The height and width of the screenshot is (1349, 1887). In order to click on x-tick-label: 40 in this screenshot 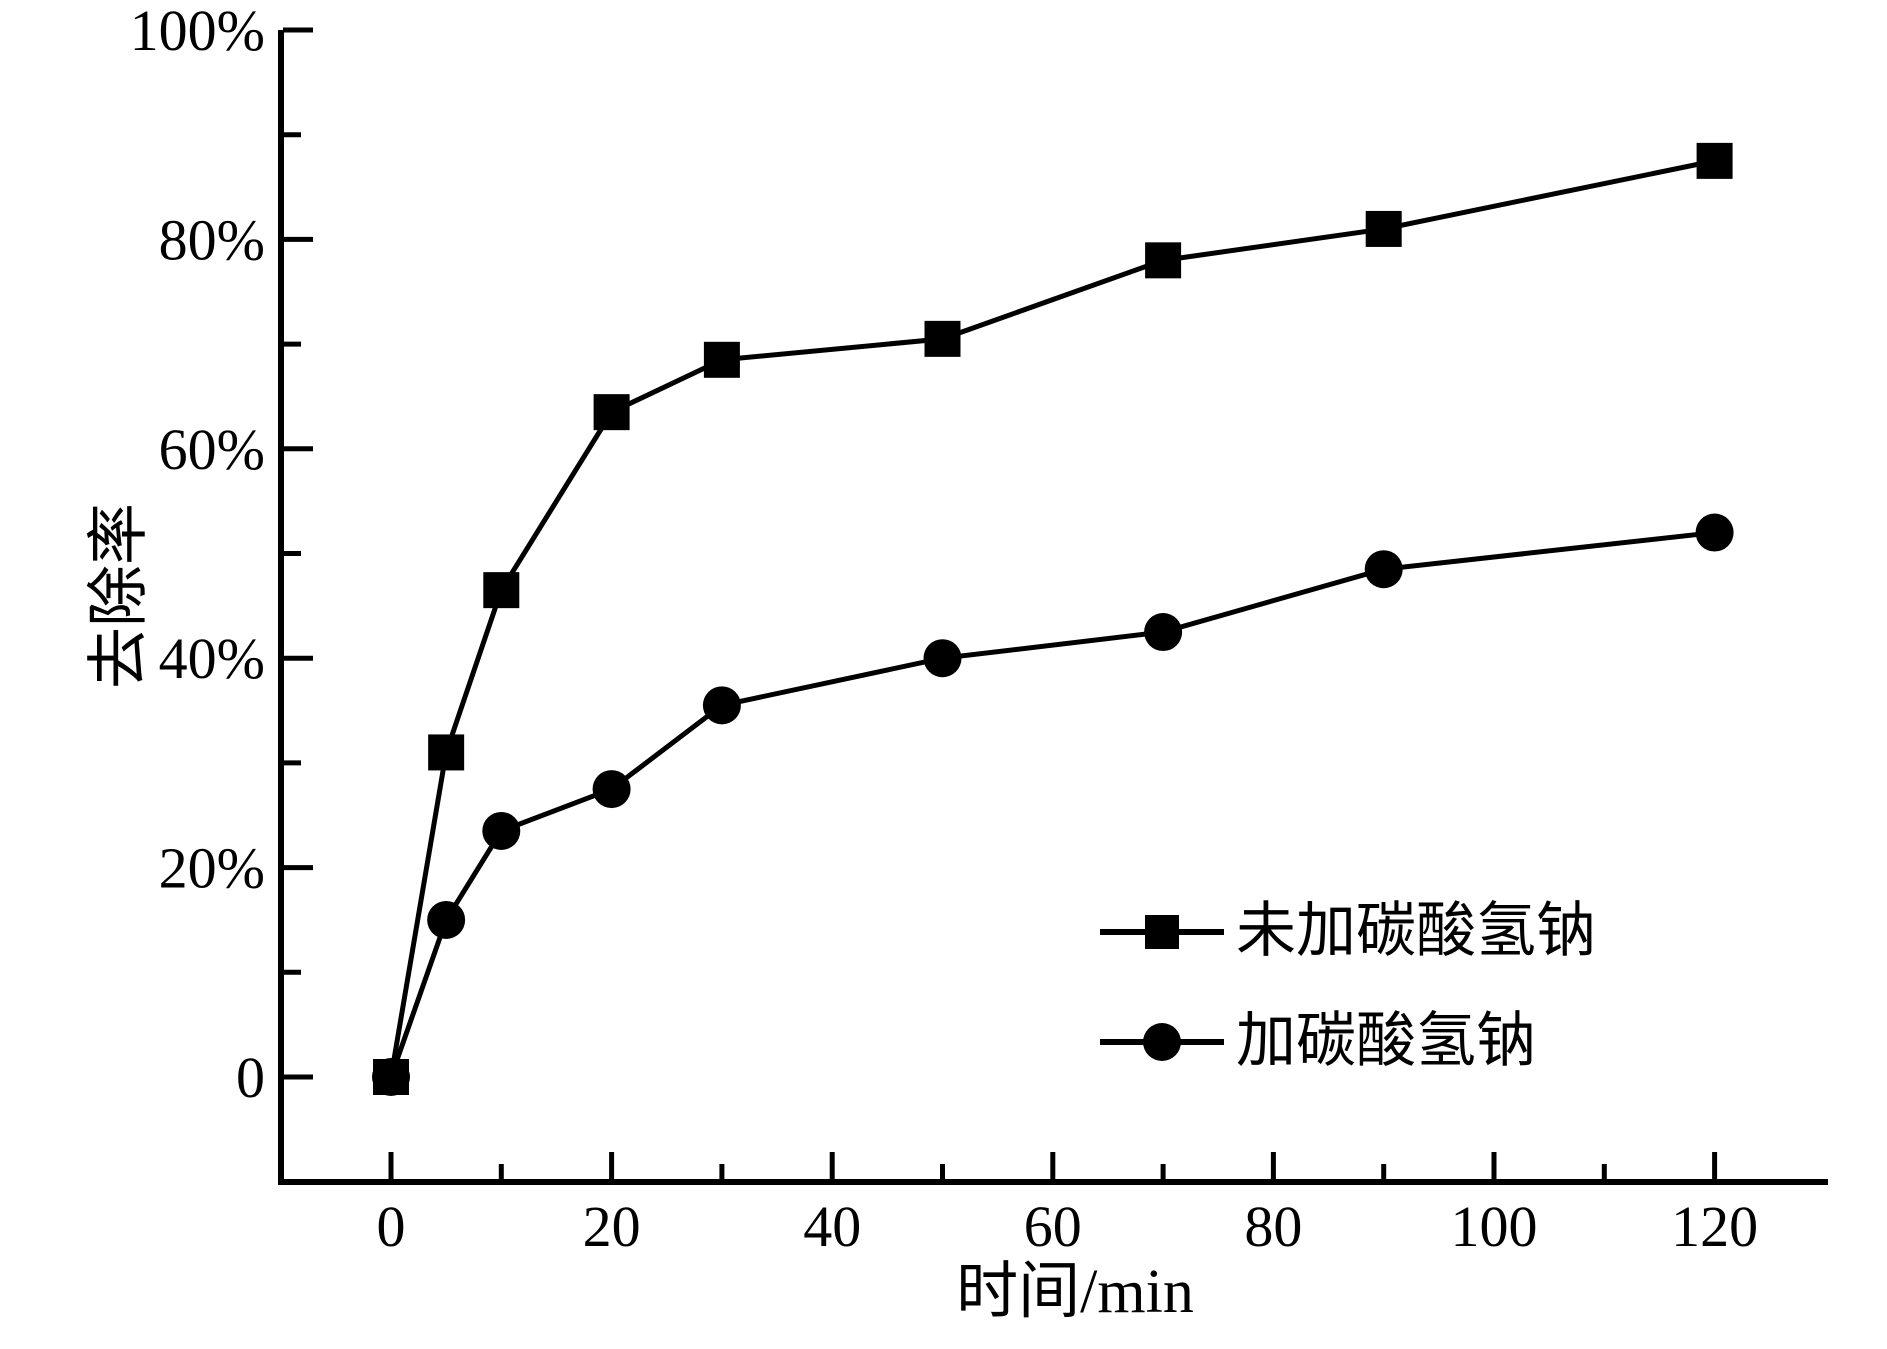, I will do `click(832, 1226)`.